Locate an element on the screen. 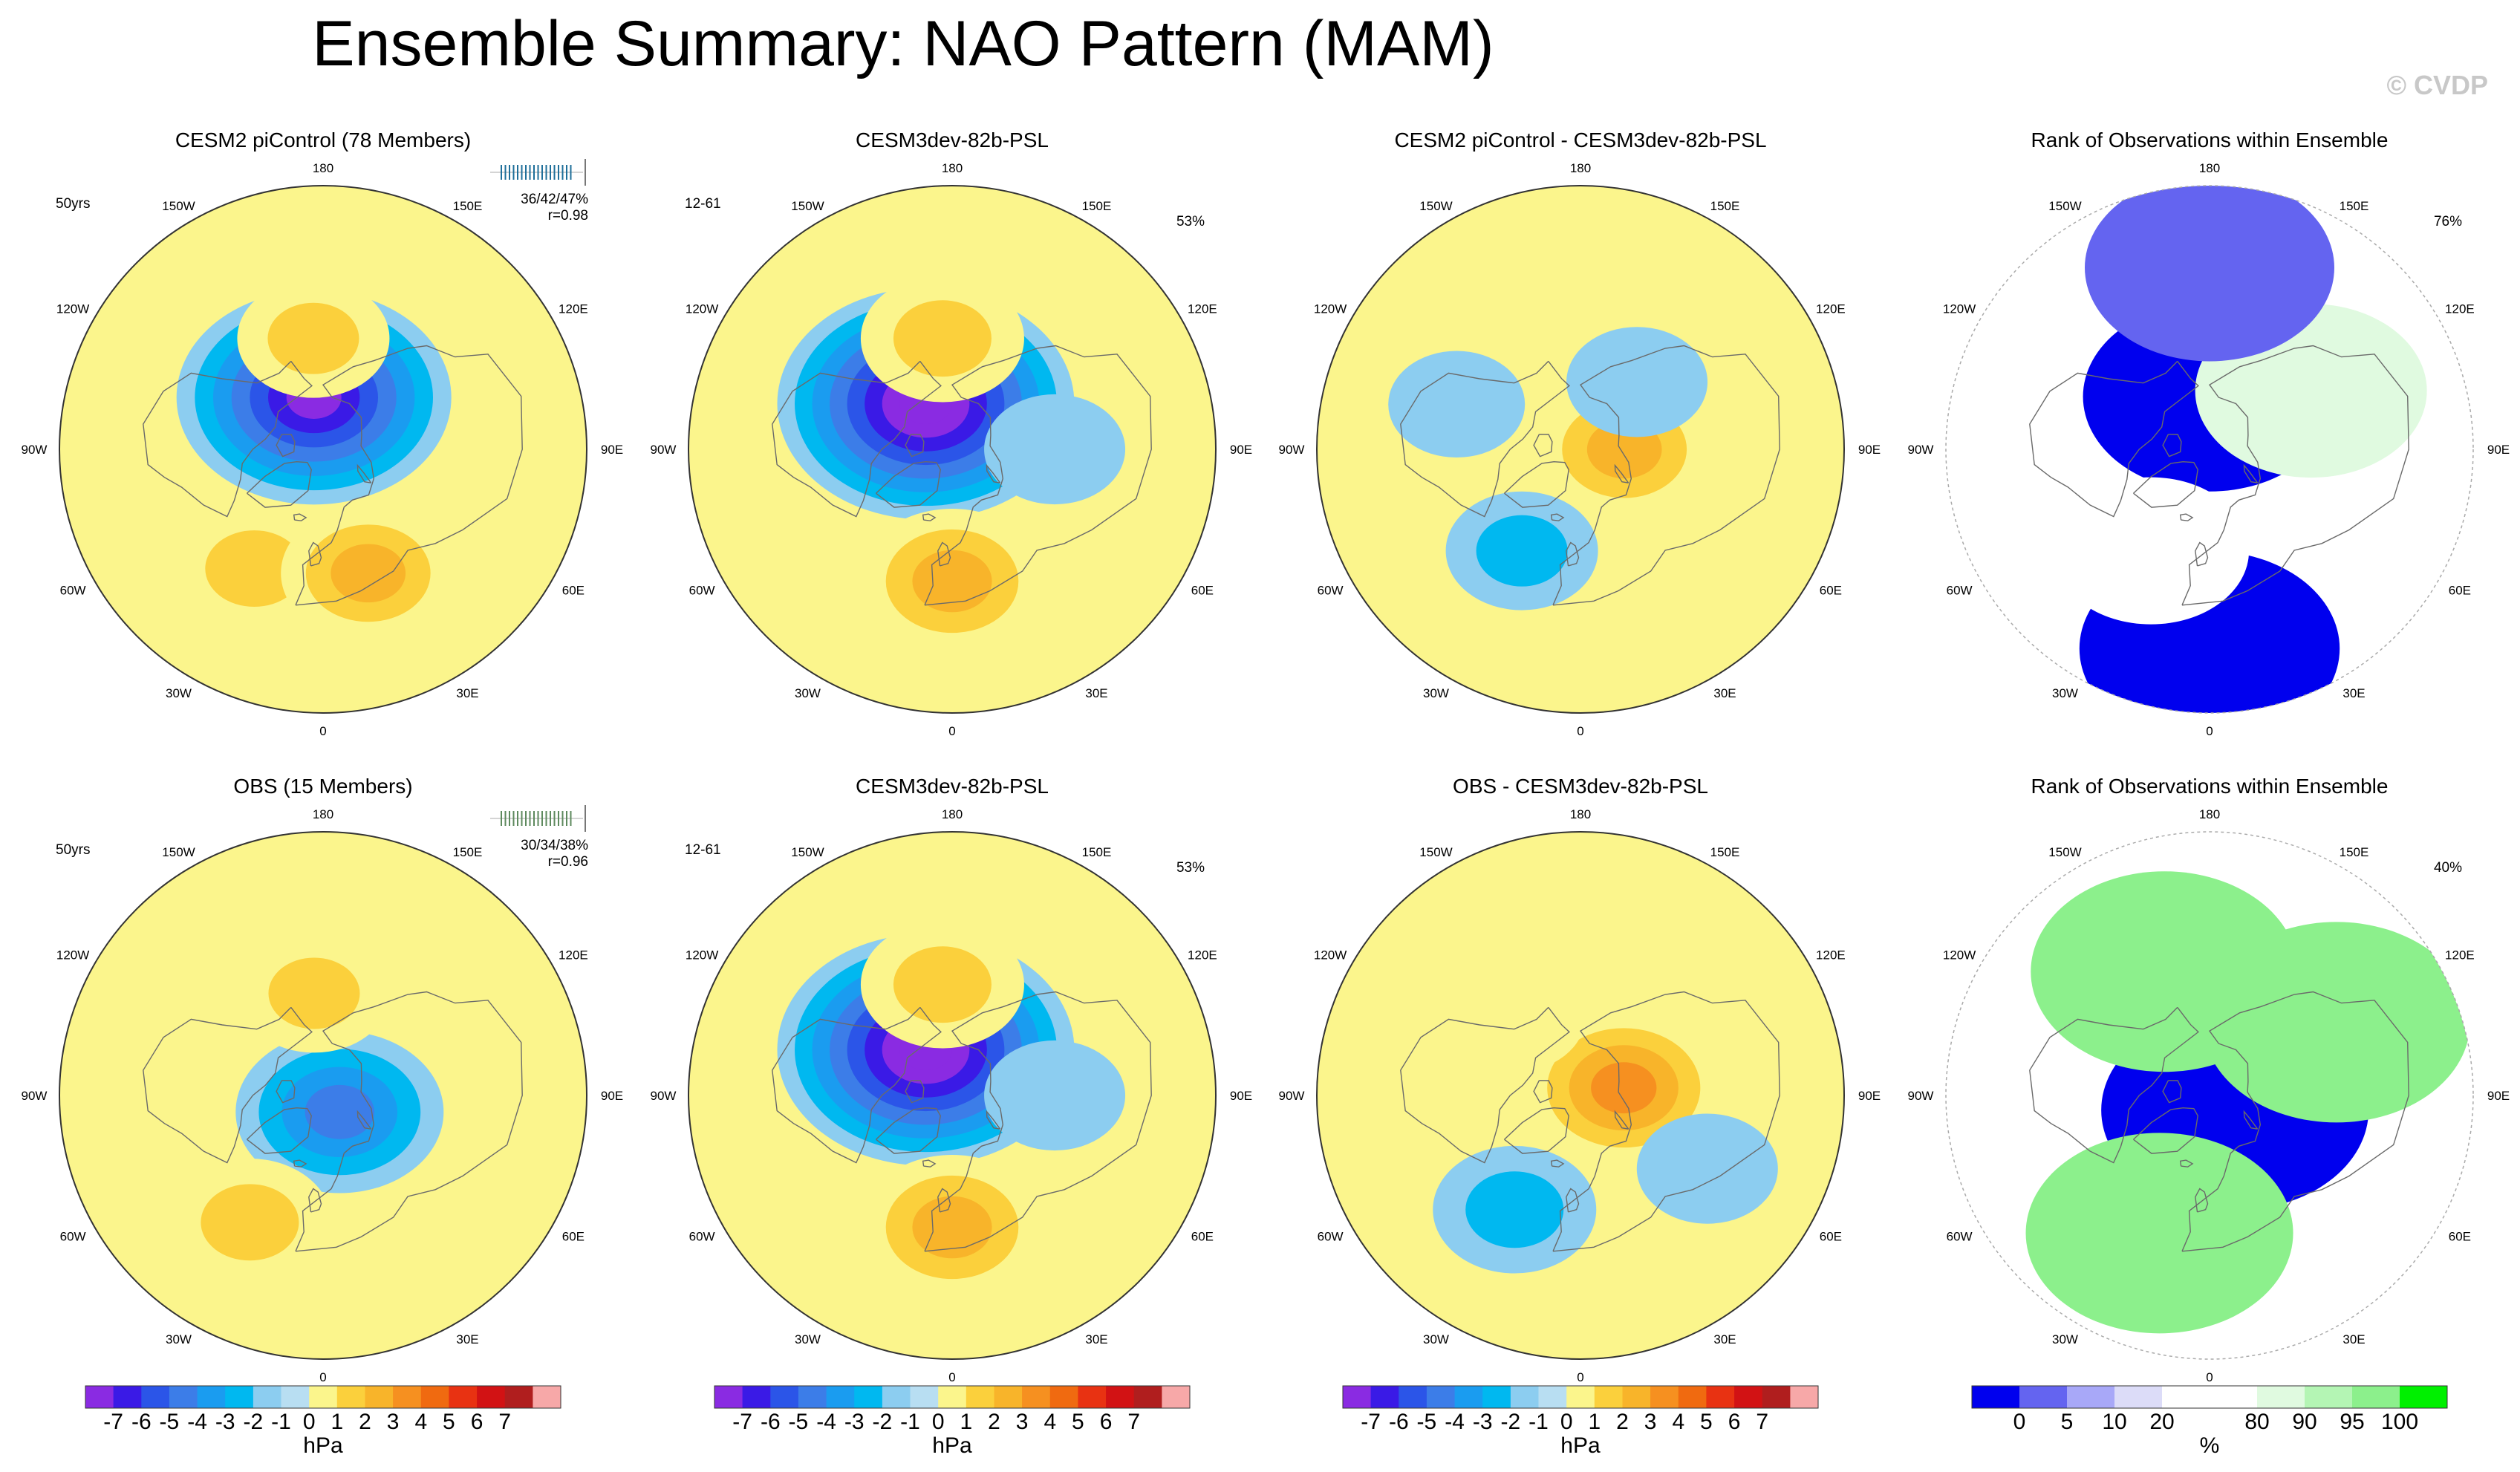  globe-border-p14 is located at coordinates (2209, 449).